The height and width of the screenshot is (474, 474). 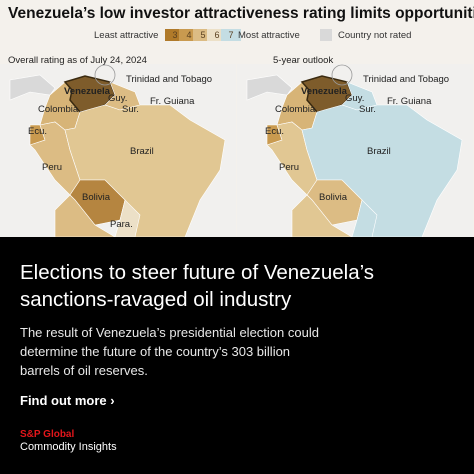 I want to click on legend-high: Most attractive, so click(x=269, y=35).